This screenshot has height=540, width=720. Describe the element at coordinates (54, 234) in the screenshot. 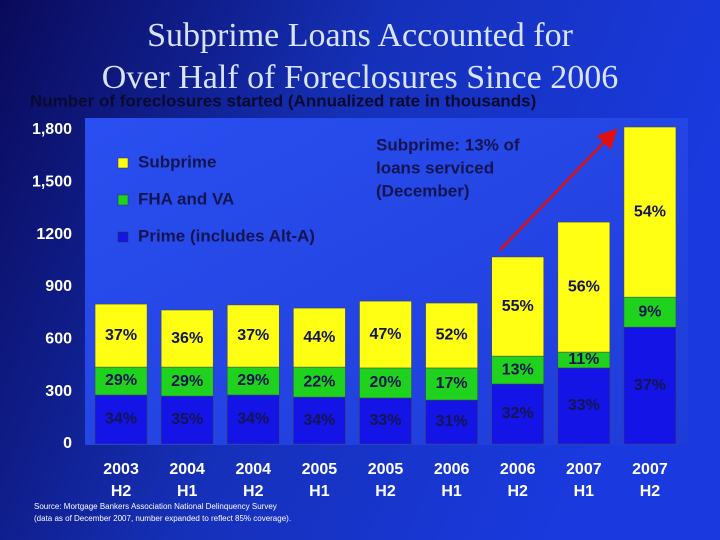

I see `y-tick-label: 1200` at that location.